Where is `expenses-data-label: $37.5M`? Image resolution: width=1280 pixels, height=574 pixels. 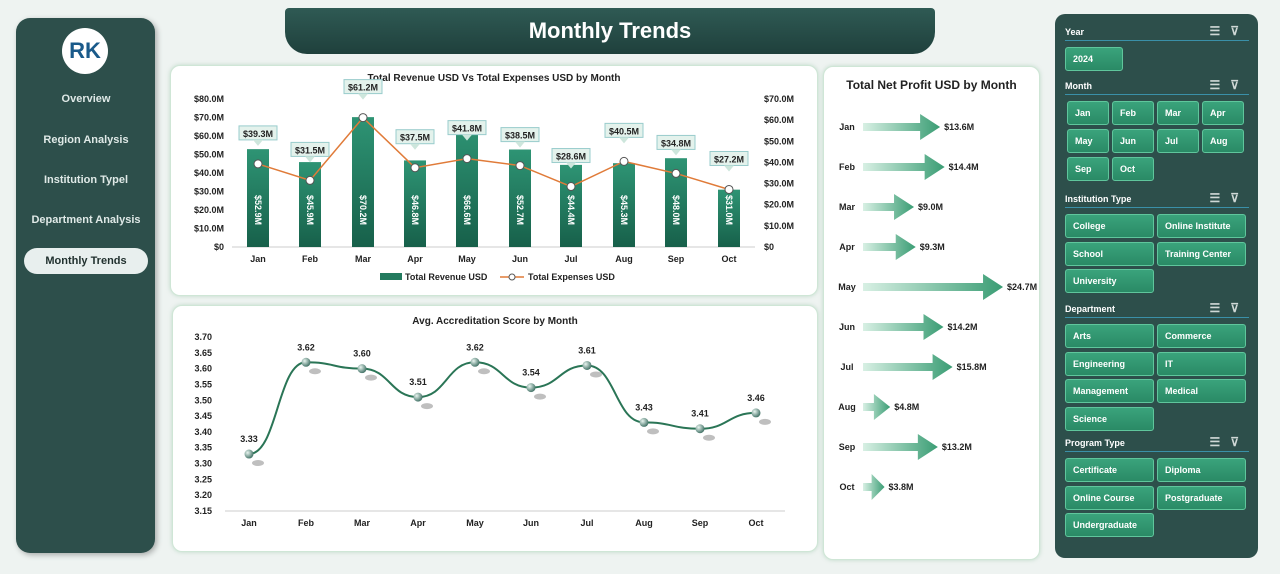
expenses-data-label: $37.5M is located at coordinates (415, 138).